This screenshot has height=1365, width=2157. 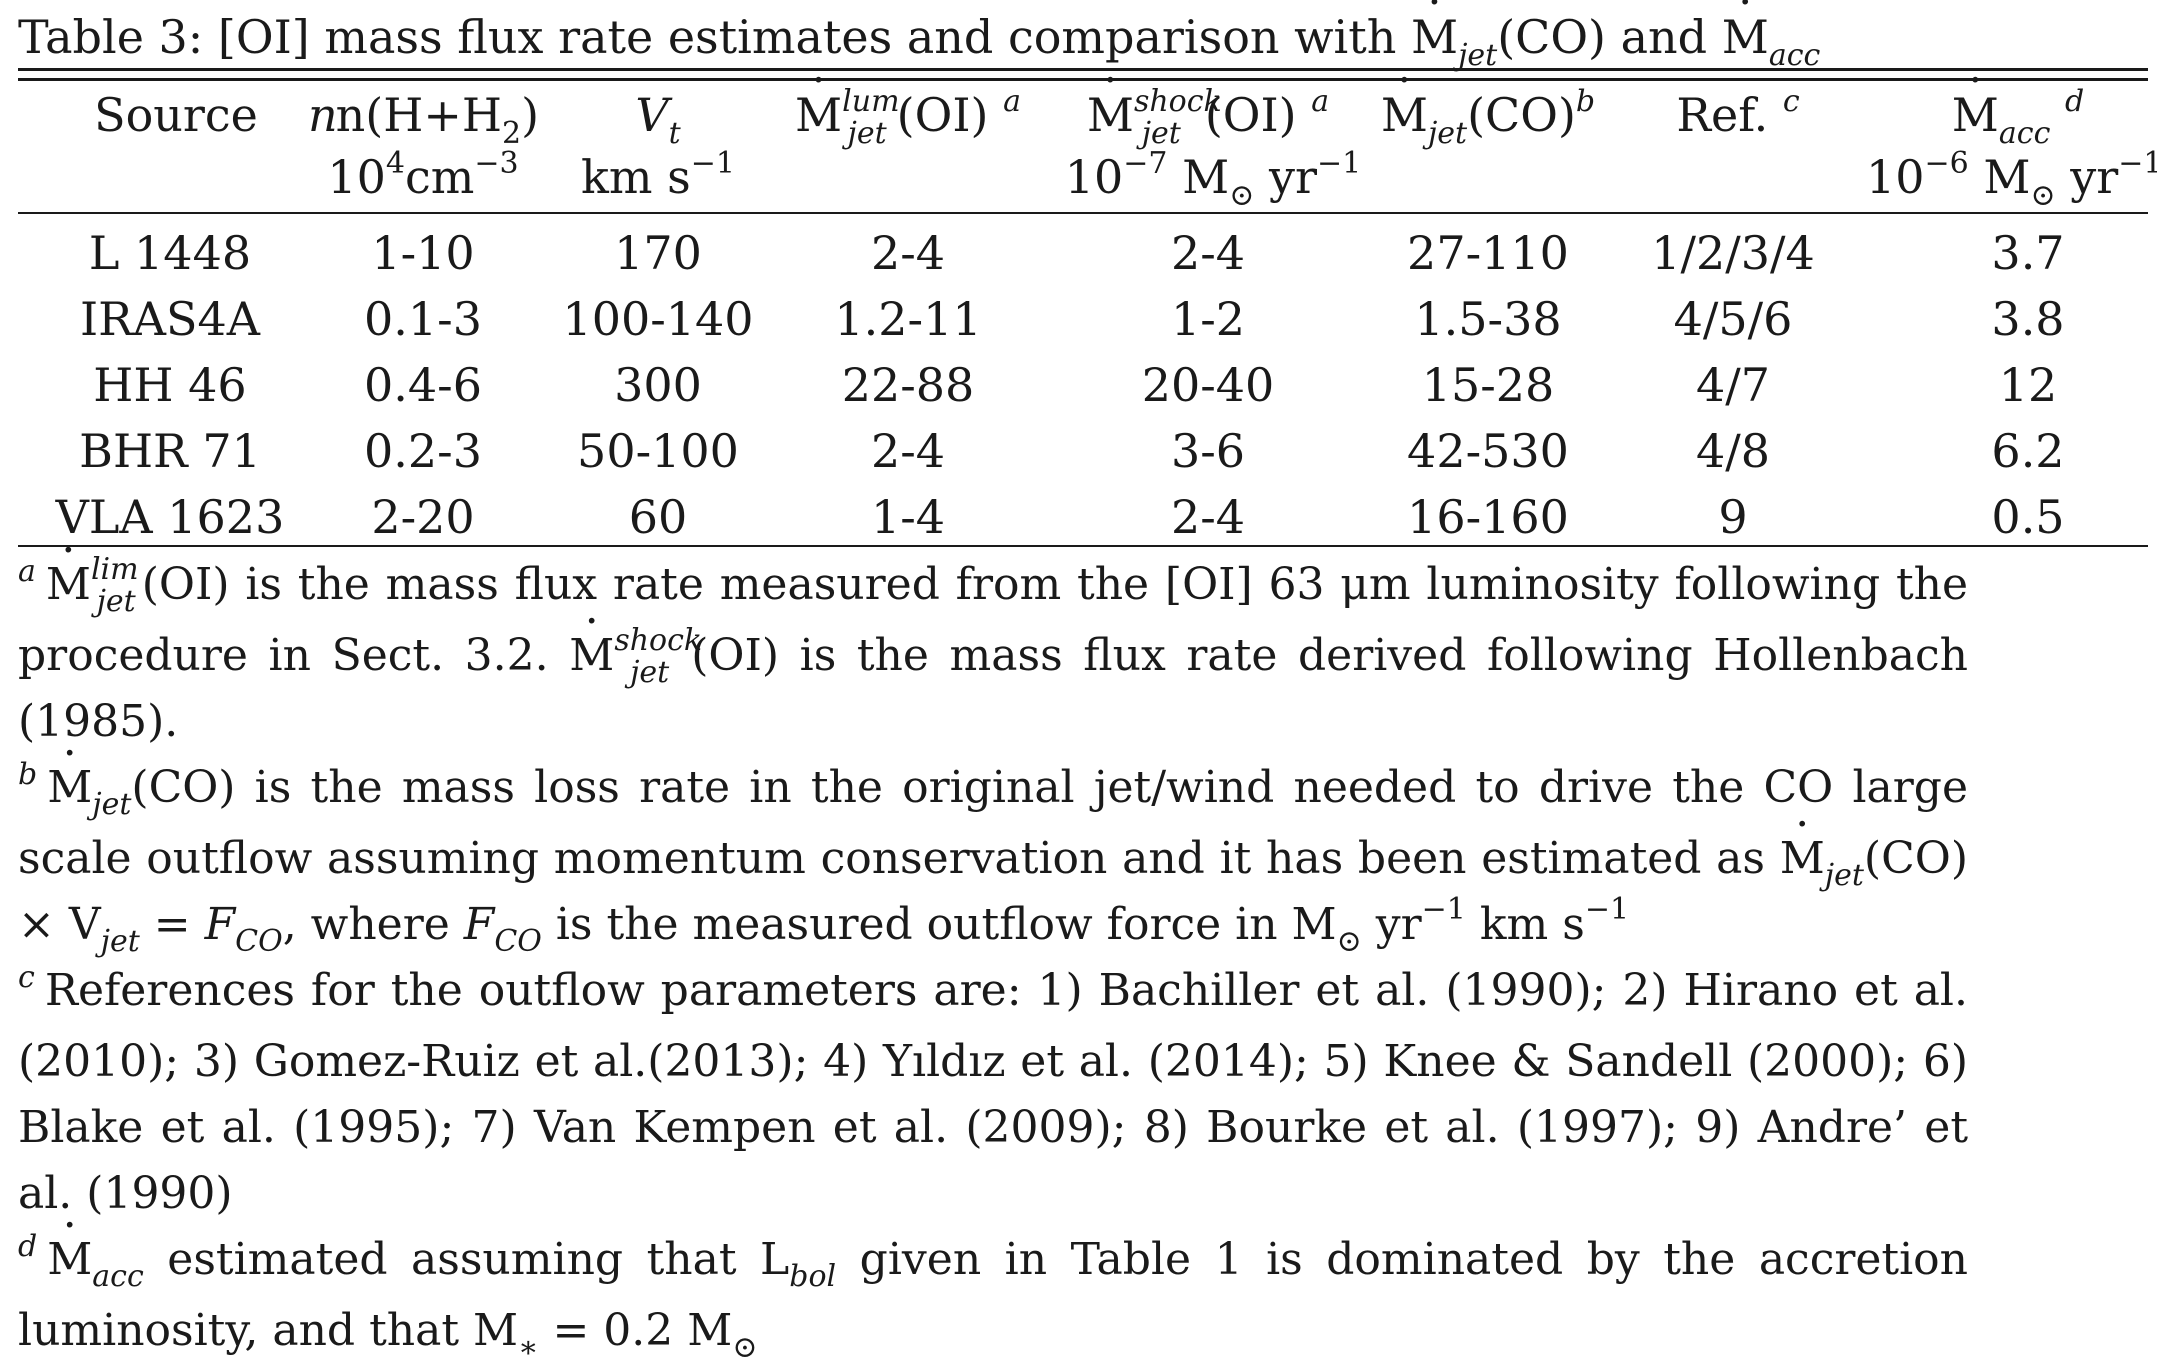 What do you see at coordinates (658, 517) in the screenshot?
I see `cell-vt: 60` at bounding box center [658, 517].